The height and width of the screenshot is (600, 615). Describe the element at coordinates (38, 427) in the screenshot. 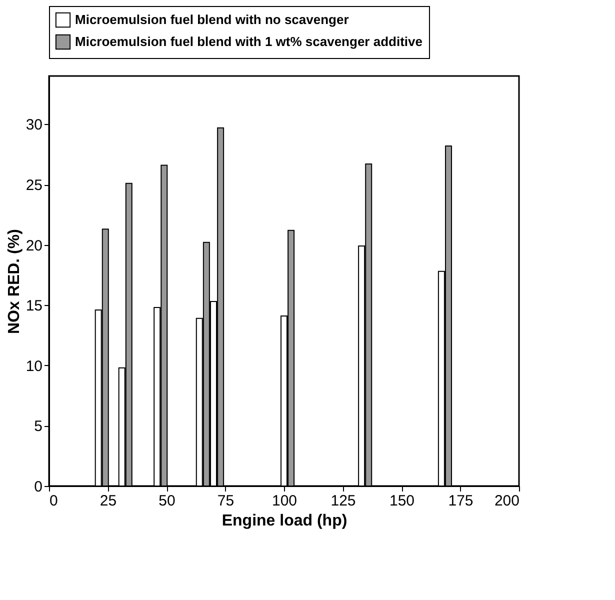

I see `y-tick-label: 5` at that location.